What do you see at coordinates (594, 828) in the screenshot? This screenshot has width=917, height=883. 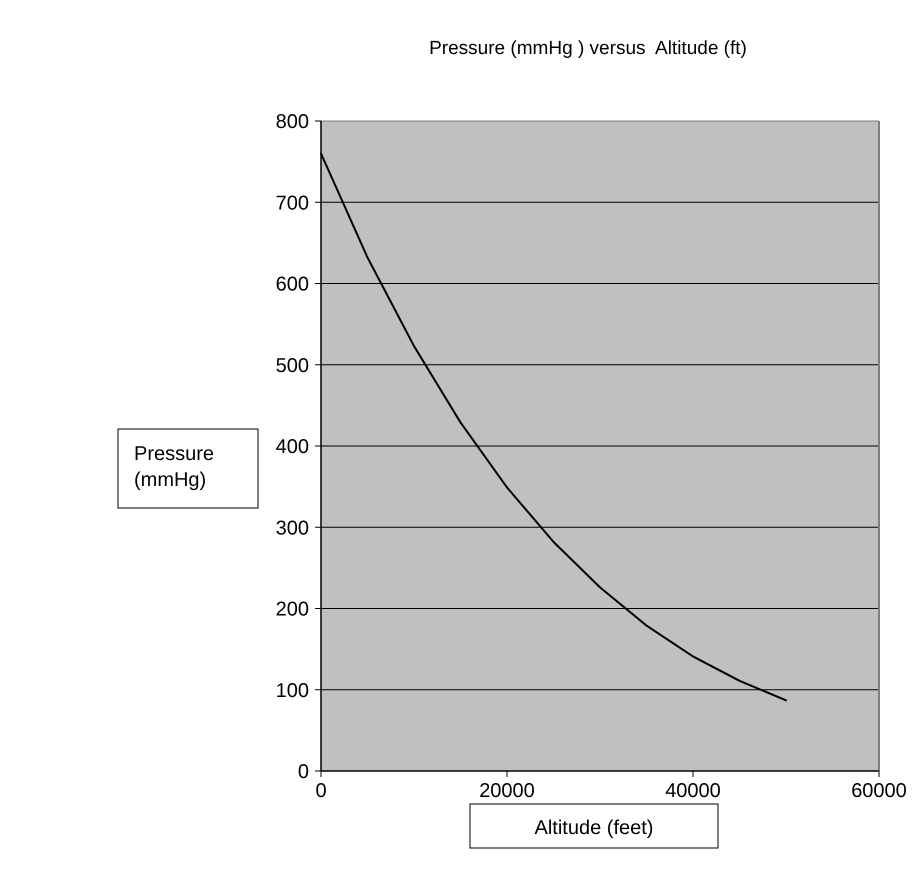 I see `x-axis-title: Altitude (feet)` at bounding box center [594, 828].